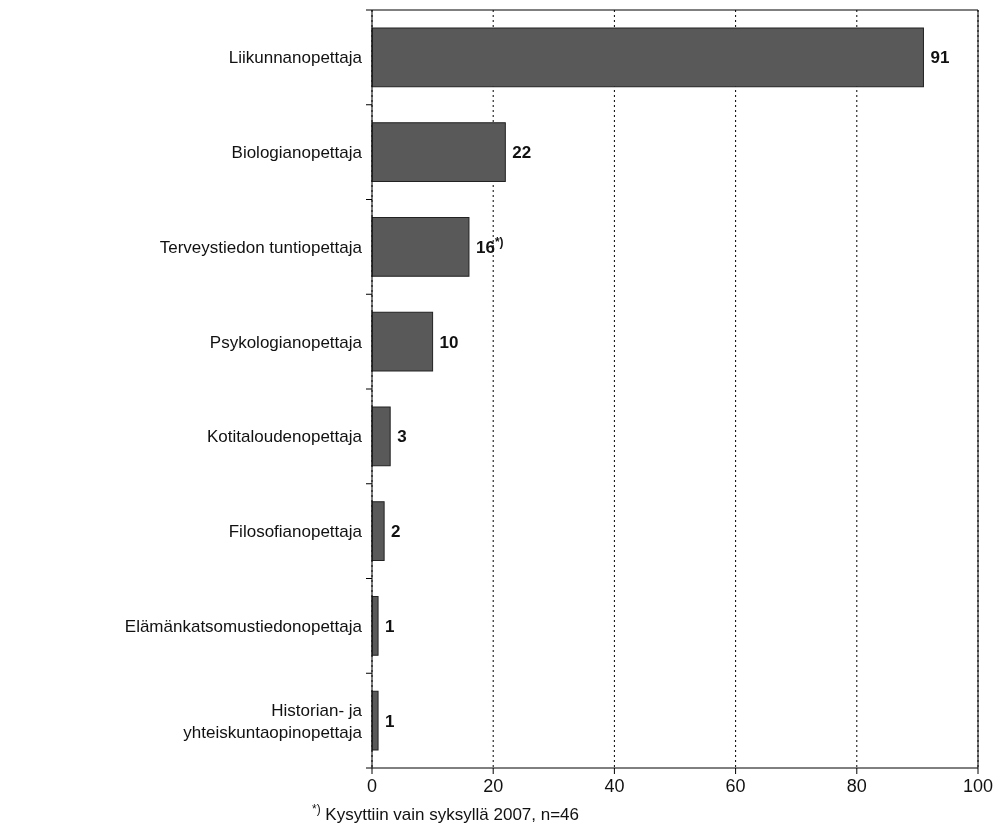 The height and width of the screenshot is (840, 1006). What do you see at coordinates (446, 813) in the screenshot?
I see `text: $^{*)}$ Kysyttiin vain syksyllä 2007, n=46` at bounding box center [446, 813].